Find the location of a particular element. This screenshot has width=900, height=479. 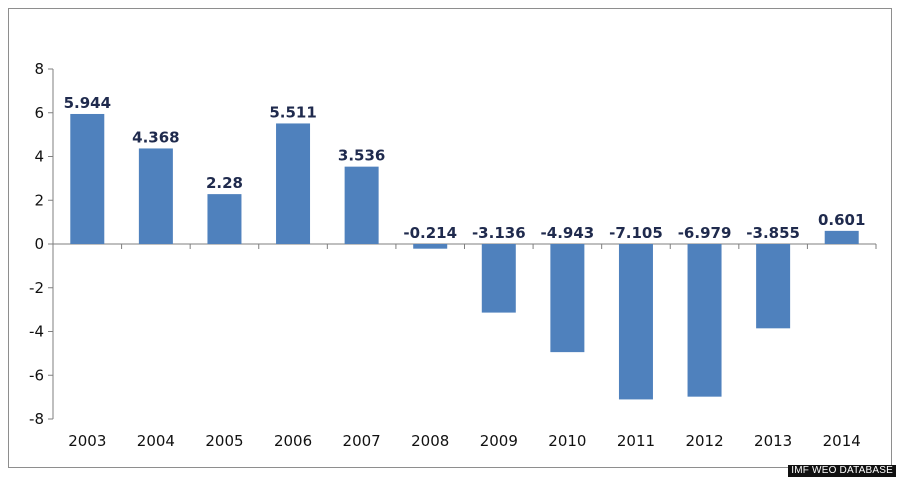

data-label: 4.368 is located at coordinates (155, 137).